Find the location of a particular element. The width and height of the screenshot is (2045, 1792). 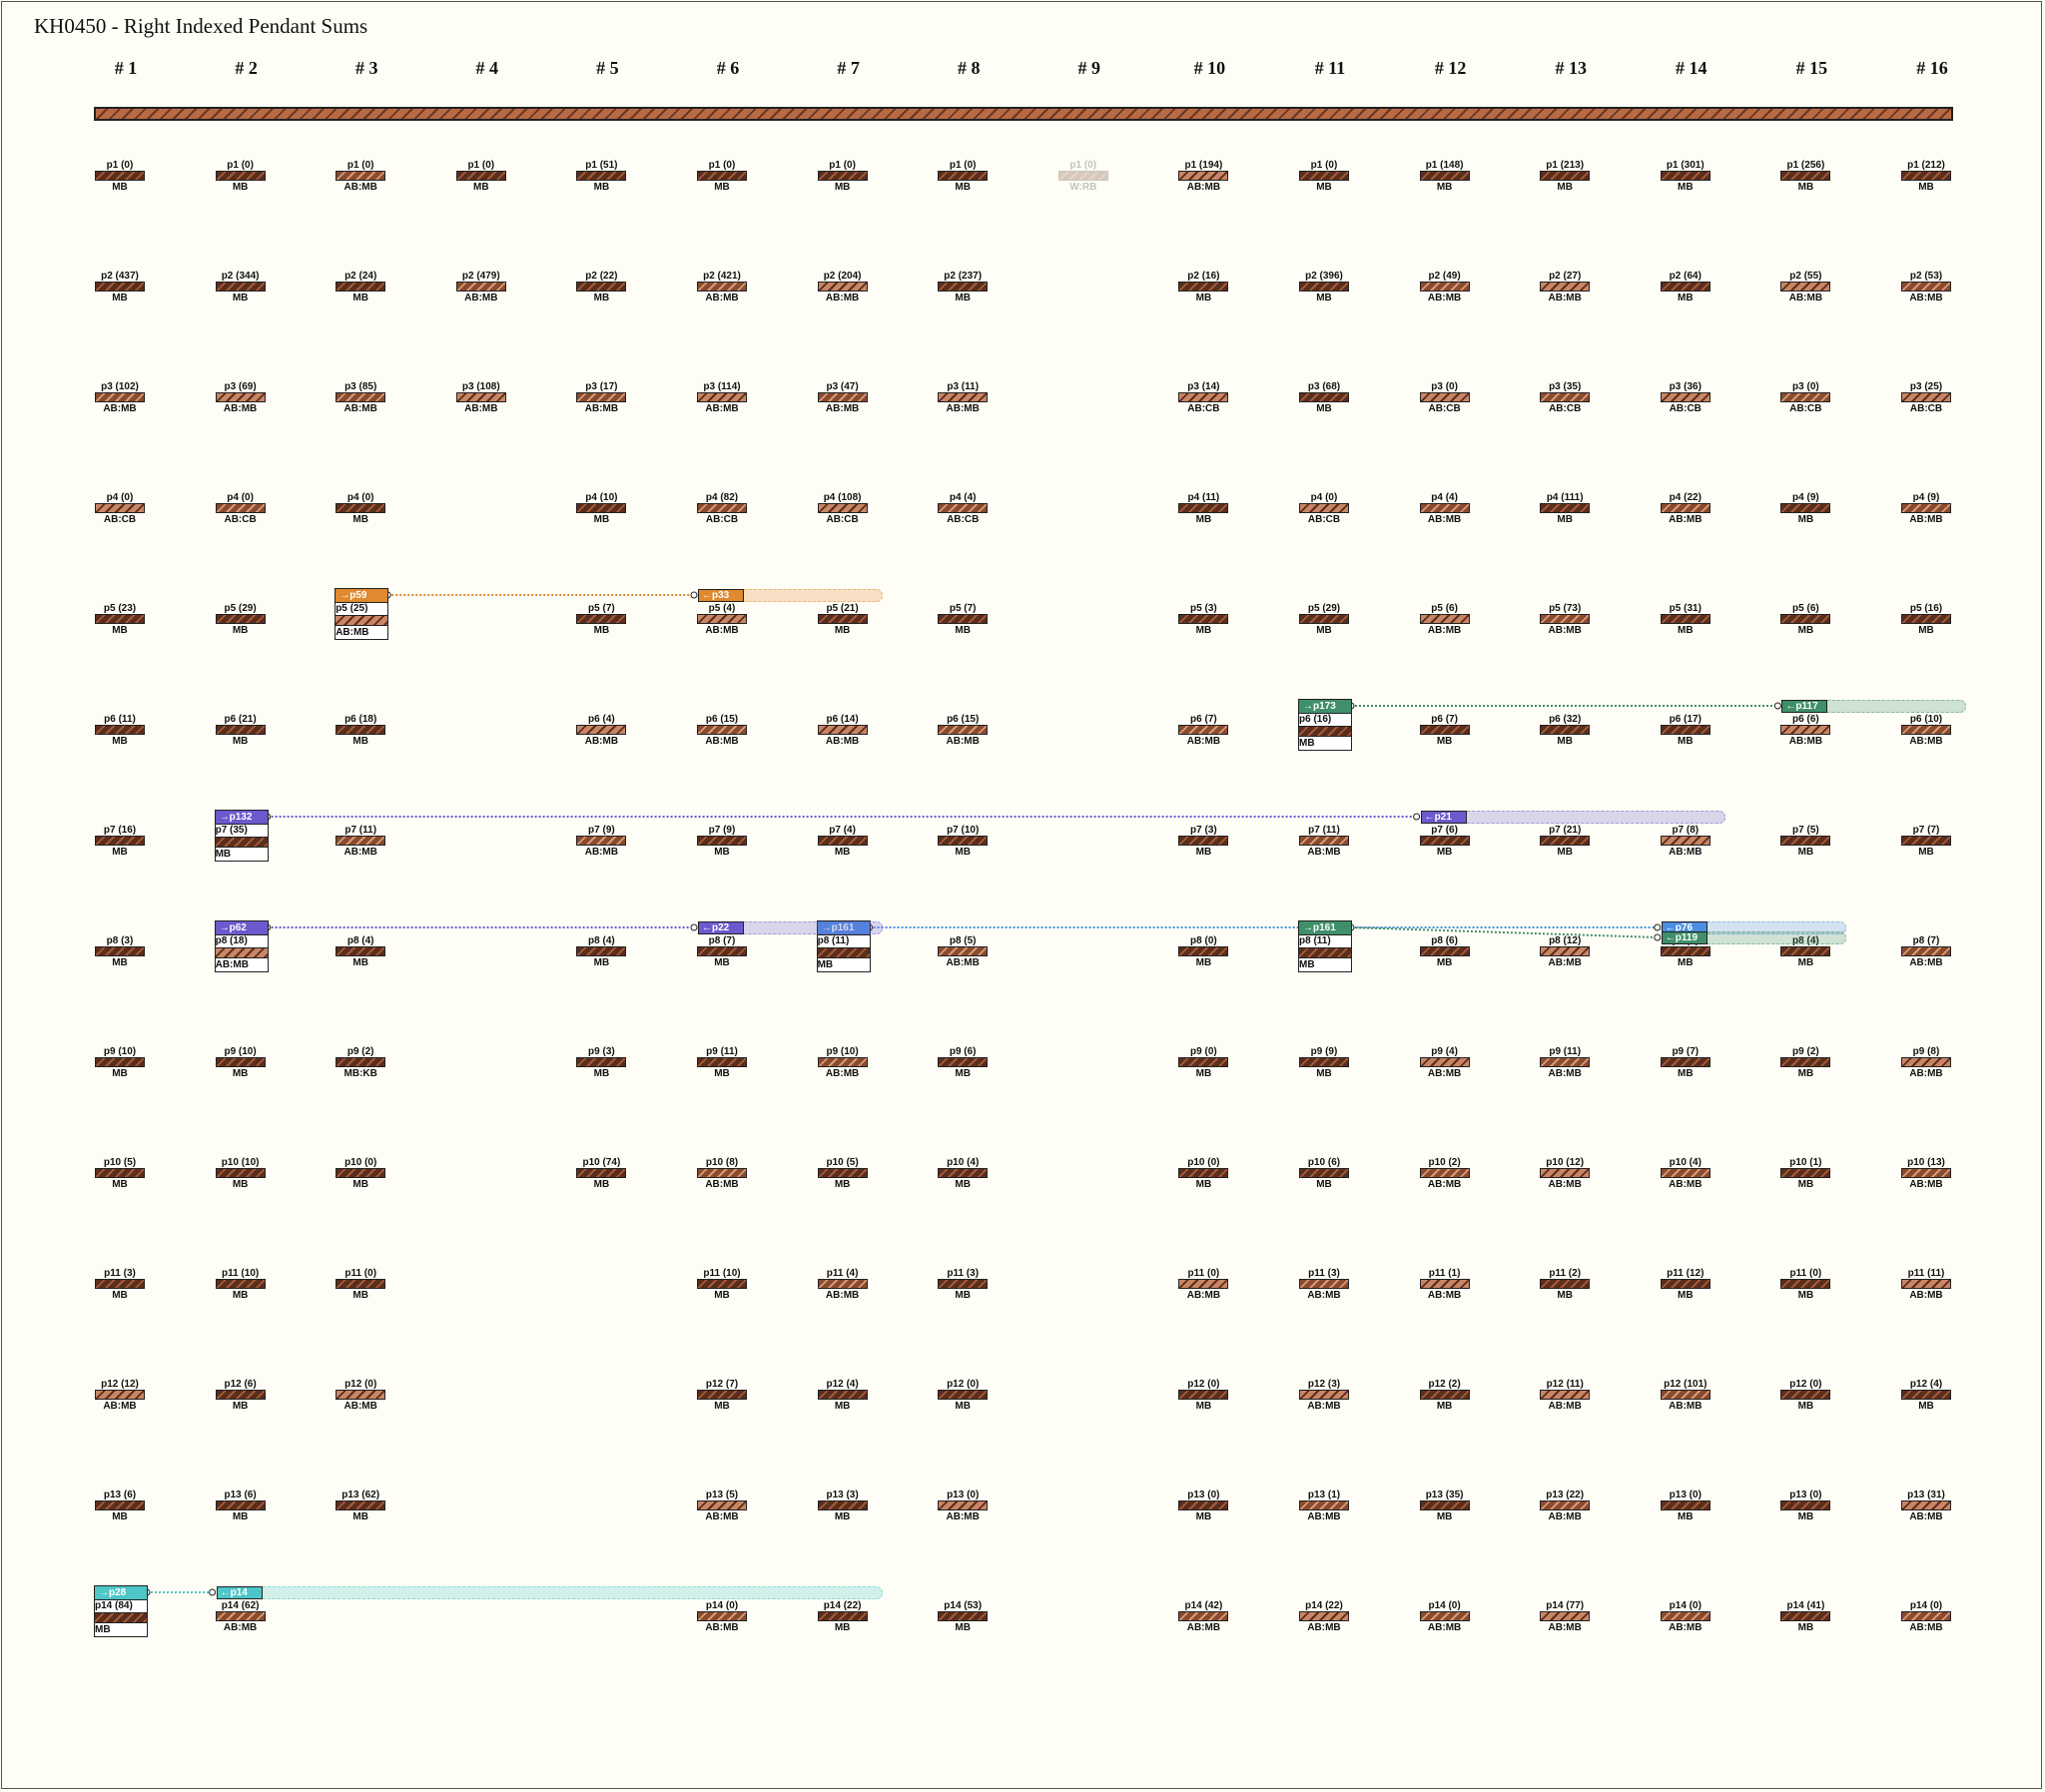

pendant-label: p14 (84) is located at coordinates (121, 1606).